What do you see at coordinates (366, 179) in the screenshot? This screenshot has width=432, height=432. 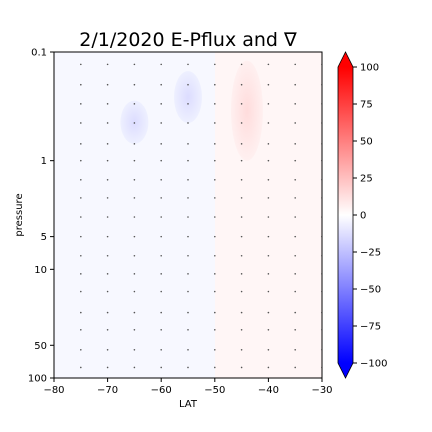 I see `colorbar-tick-label: 25` at bounding box center [366, 179].